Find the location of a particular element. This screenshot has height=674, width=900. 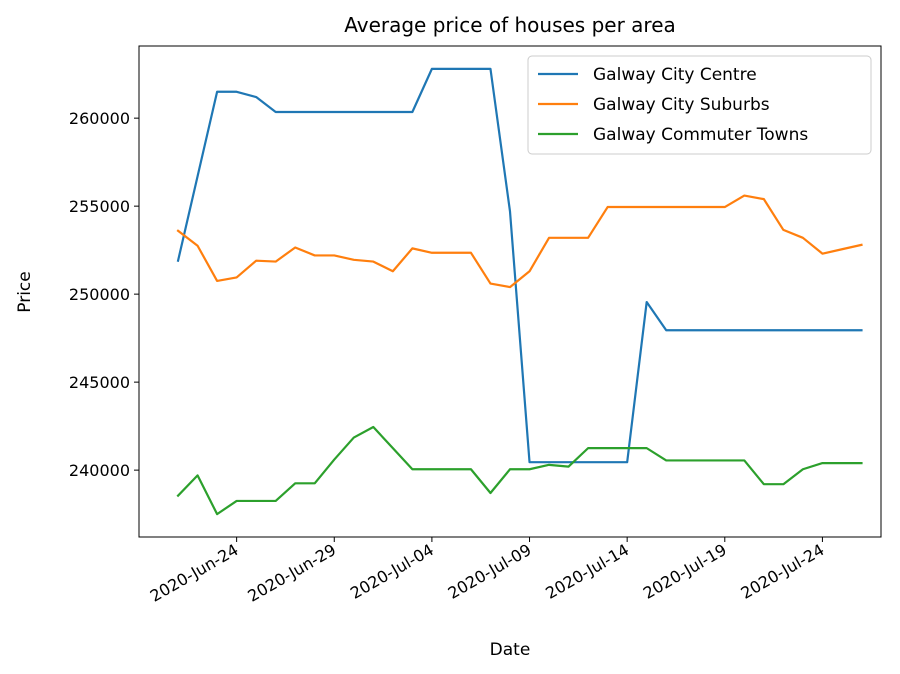

legend-label: Galway City Suburbs is located at coordinates (681, 105).